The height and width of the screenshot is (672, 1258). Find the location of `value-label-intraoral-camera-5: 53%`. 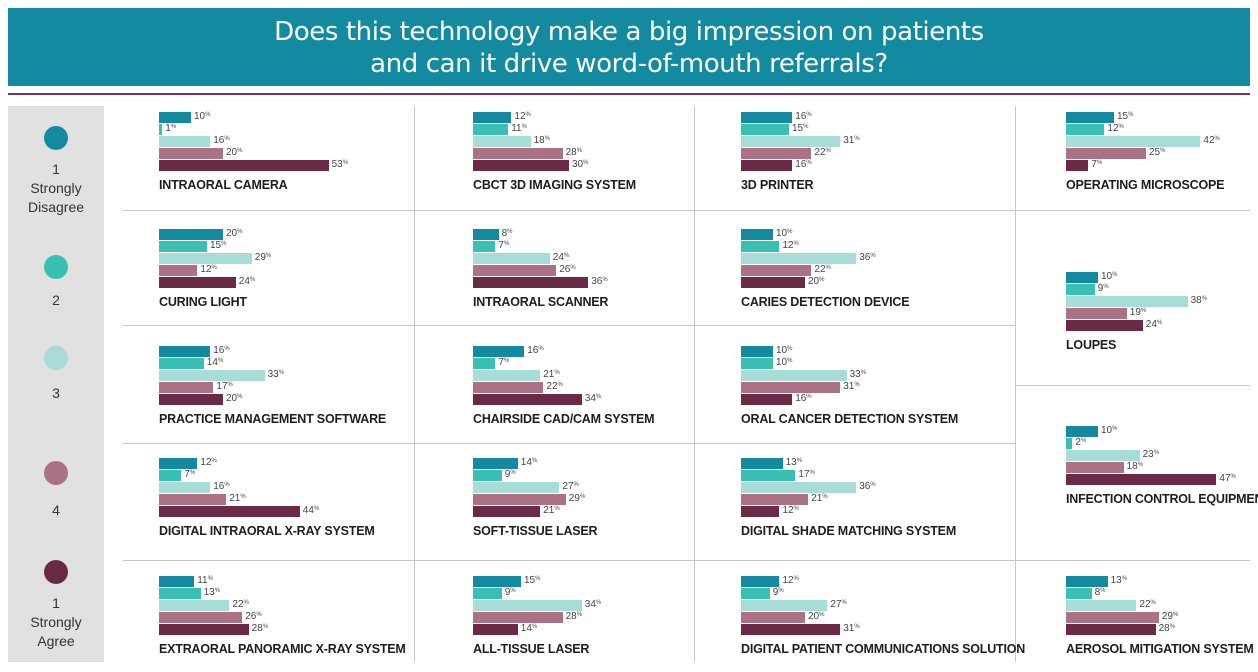

value-label-intraoral-camera-5: 53% is located at coordinates (340, 165).